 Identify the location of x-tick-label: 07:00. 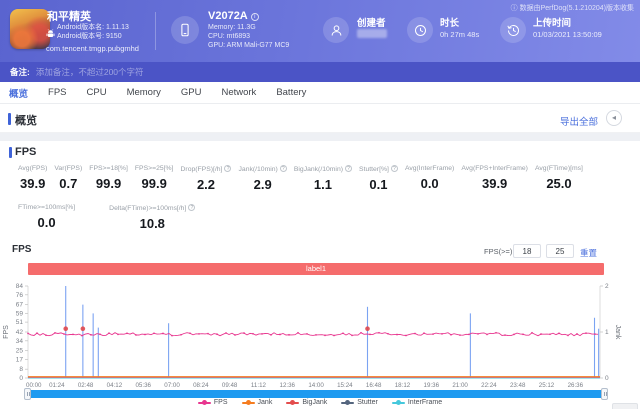
(172, 385).